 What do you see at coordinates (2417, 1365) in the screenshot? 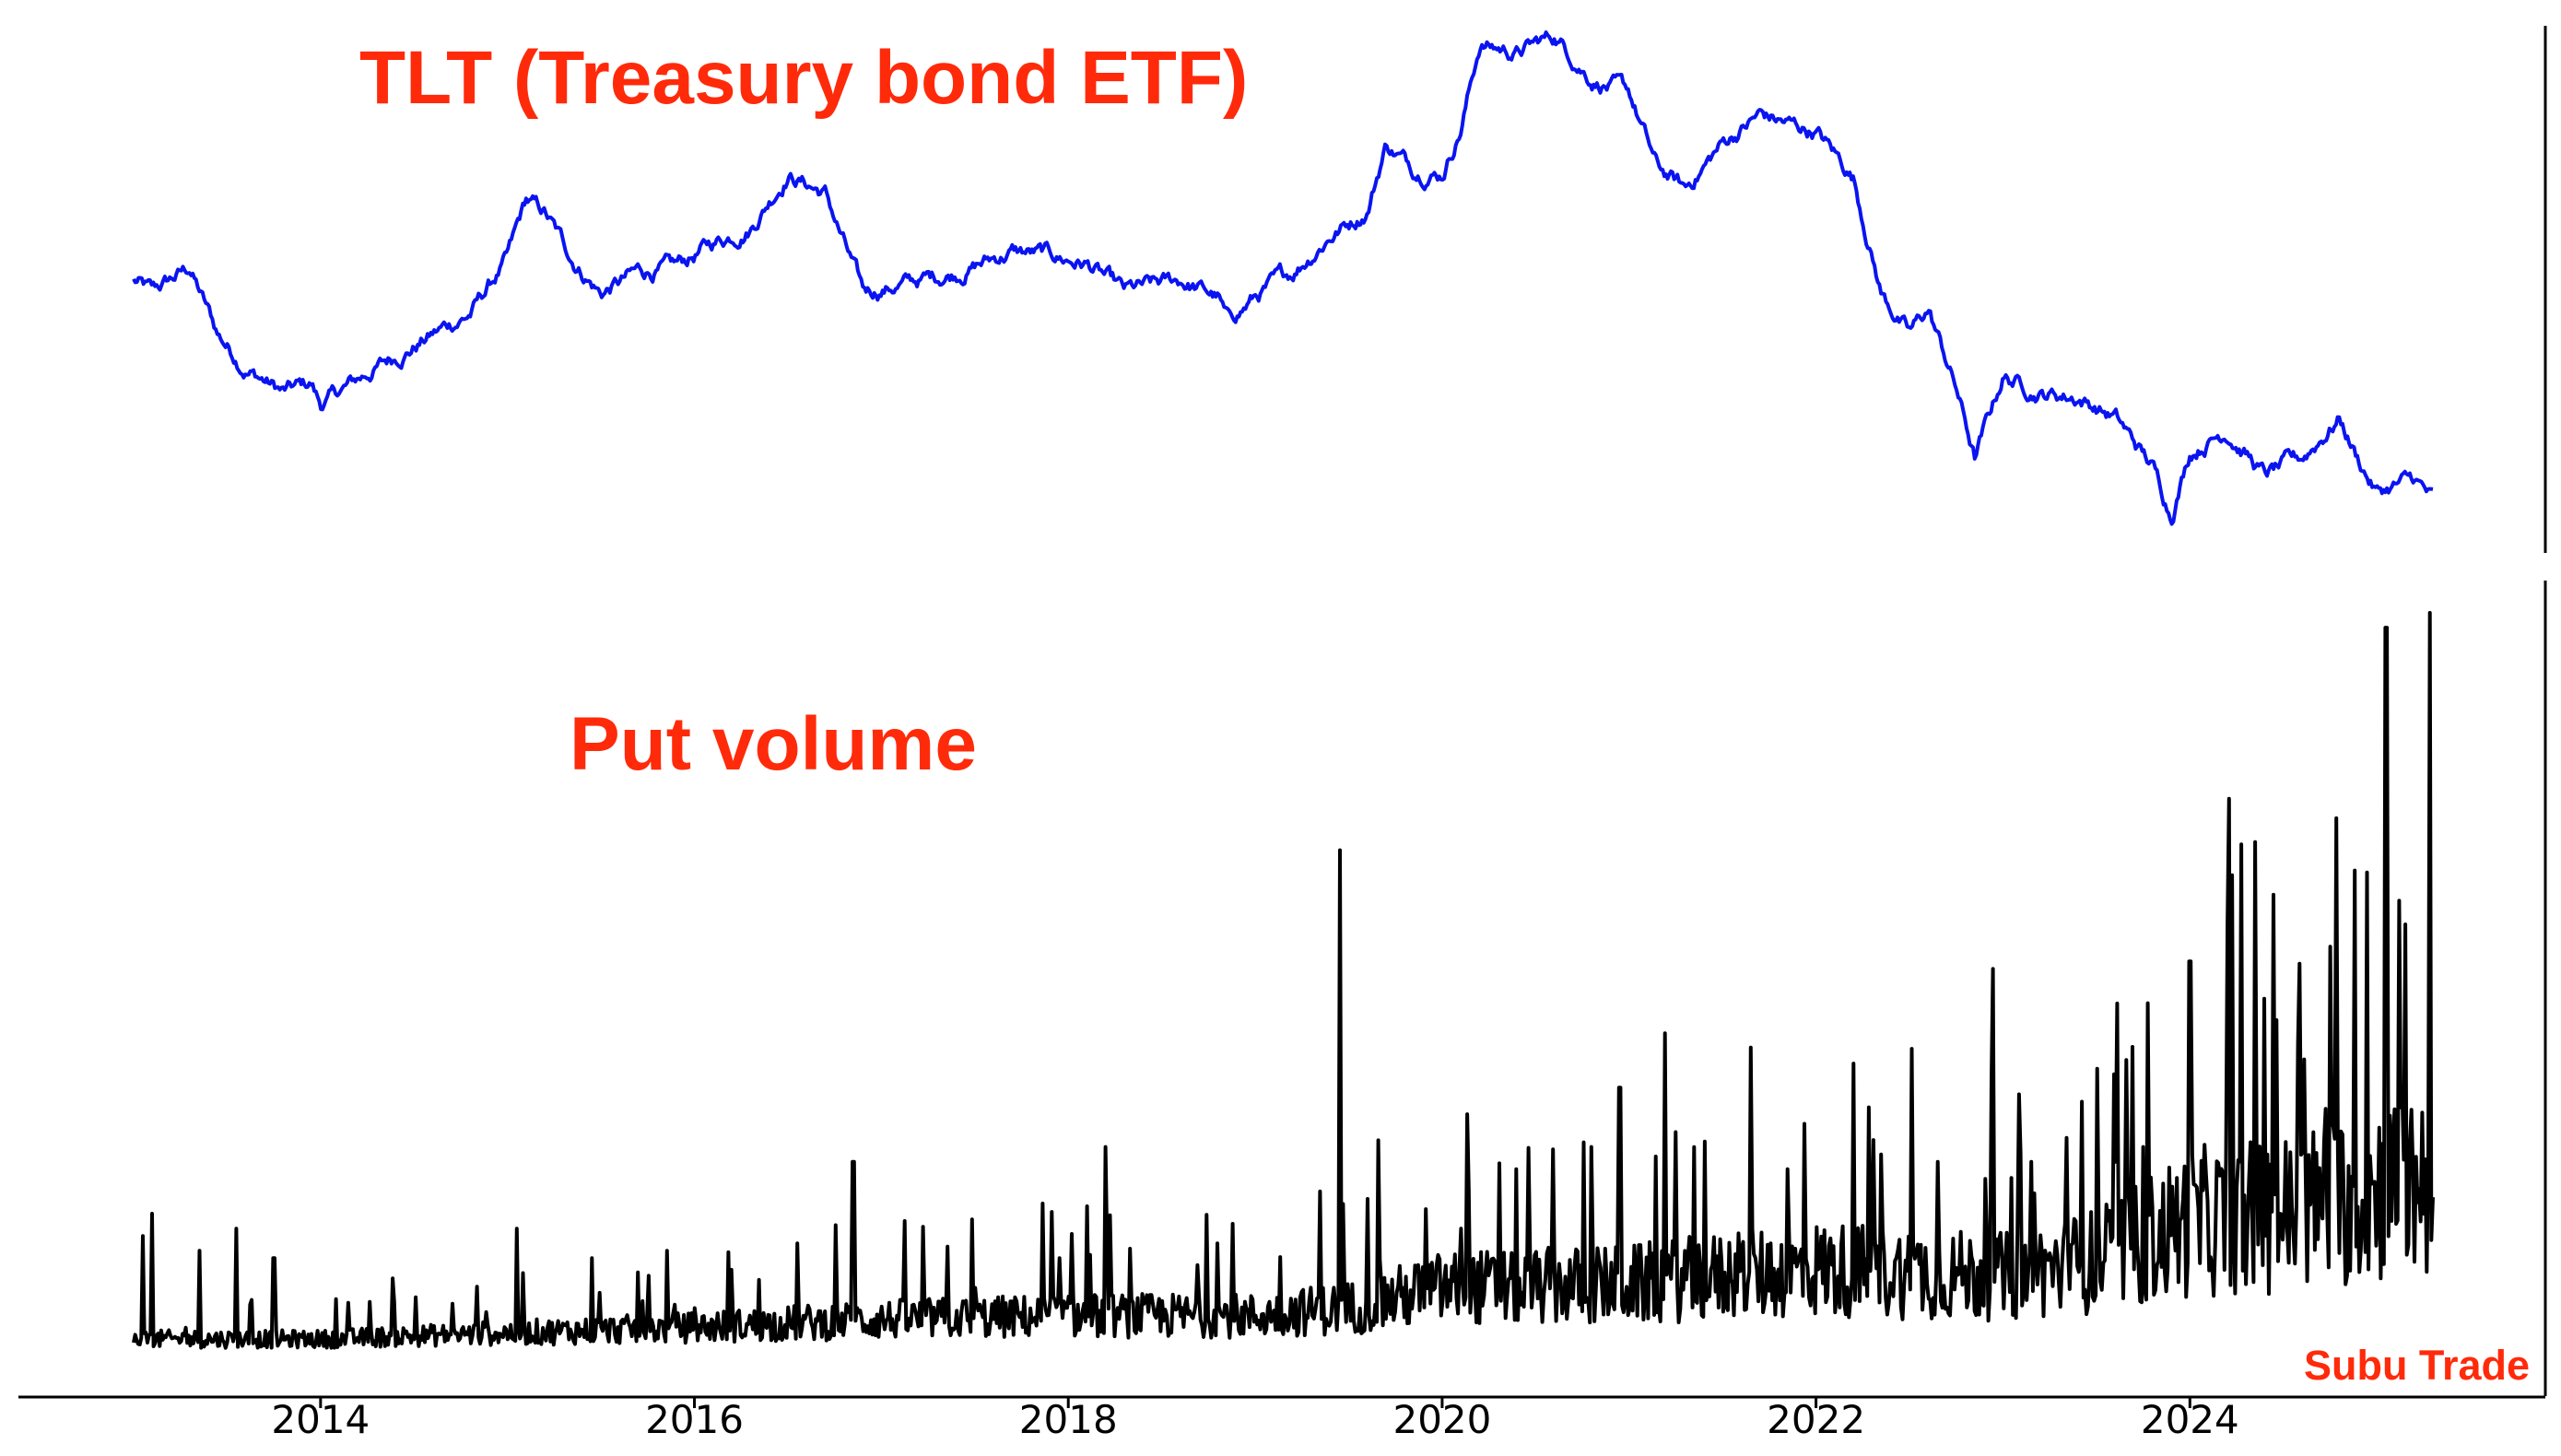
I see `watermark: Subu Trade` at bounding box center [2417, 1365].